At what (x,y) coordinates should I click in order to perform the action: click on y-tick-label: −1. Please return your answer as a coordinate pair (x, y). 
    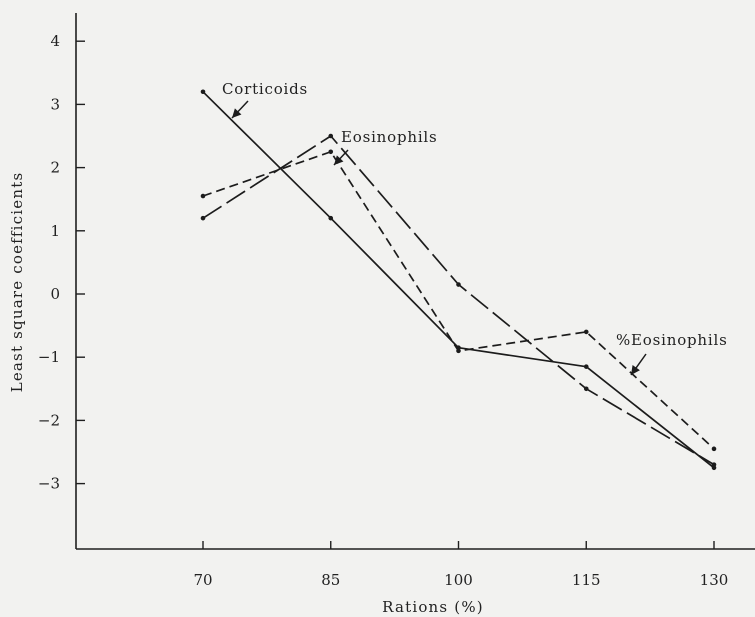
    Looking at the image, I should click on (49, 357).